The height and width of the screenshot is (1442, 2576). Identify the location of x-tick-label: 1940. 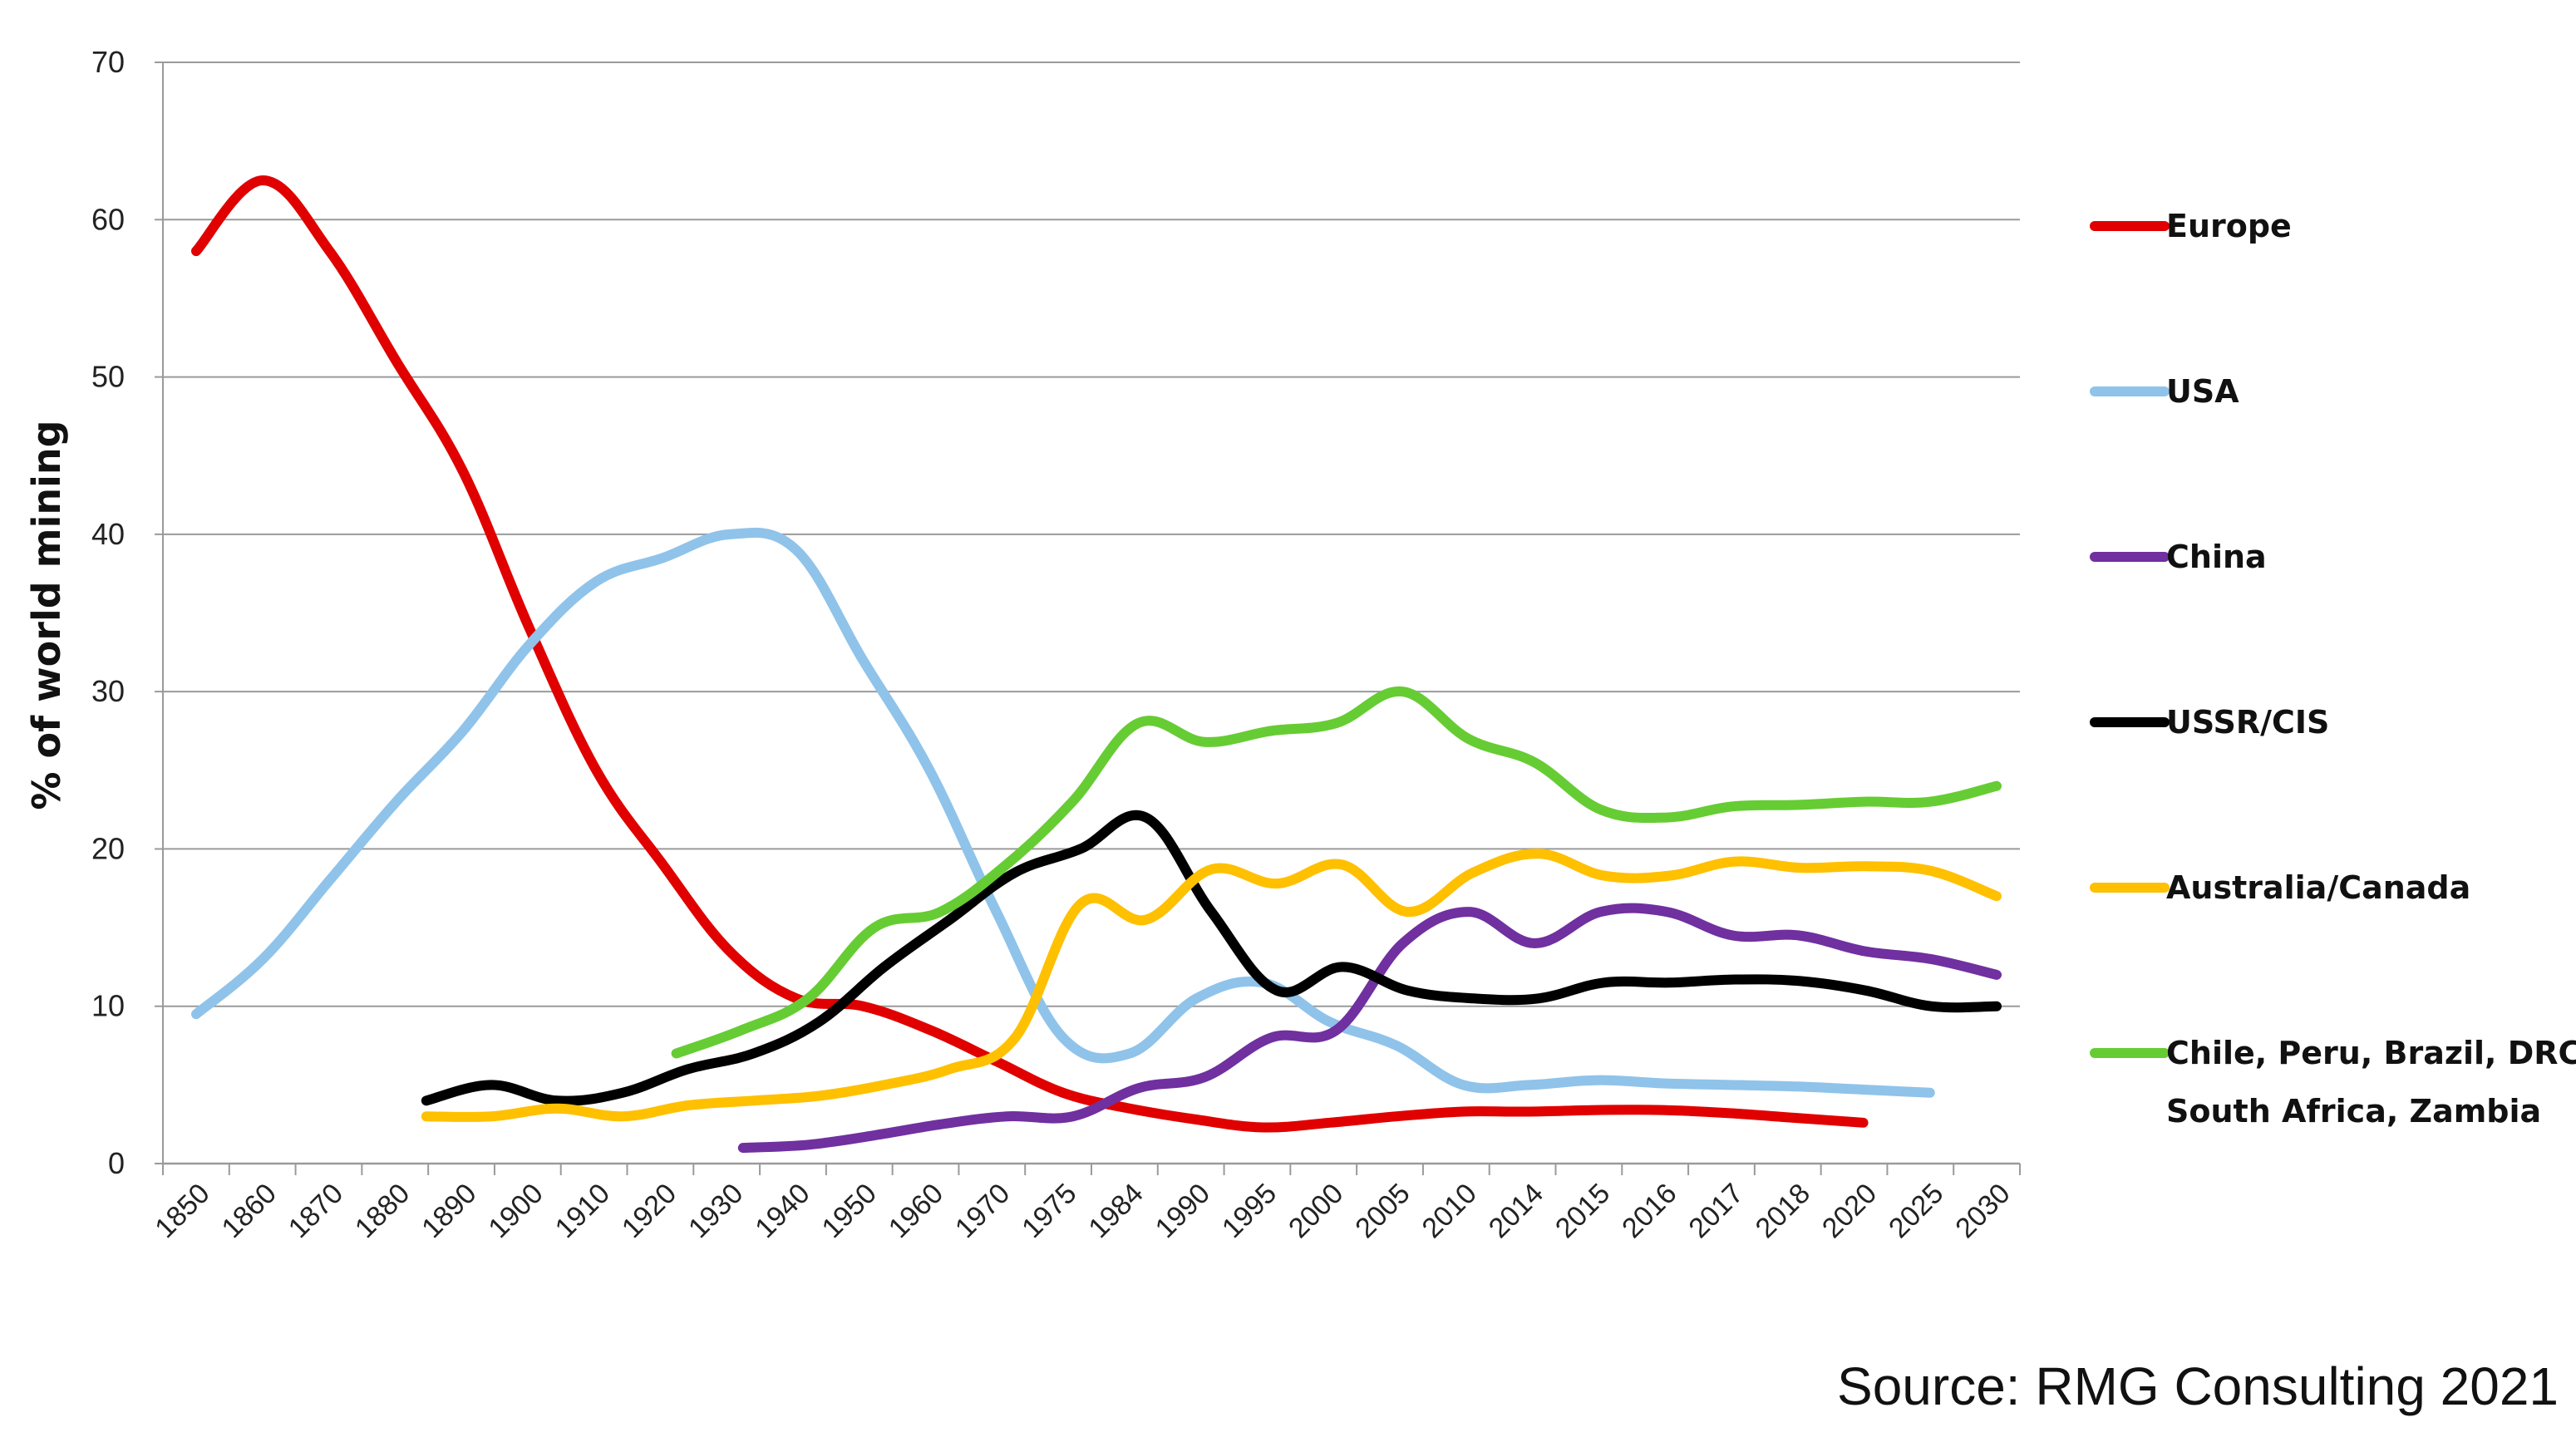
(782, 1211).